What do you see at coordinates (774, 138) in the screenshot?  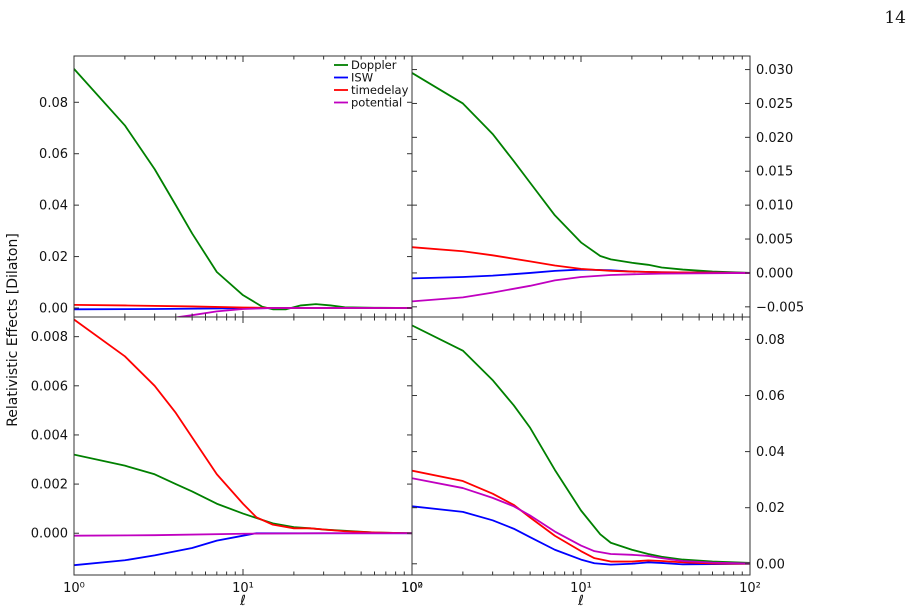 I see `y-tick-label: 0.020` at bounding box center [774, 138].